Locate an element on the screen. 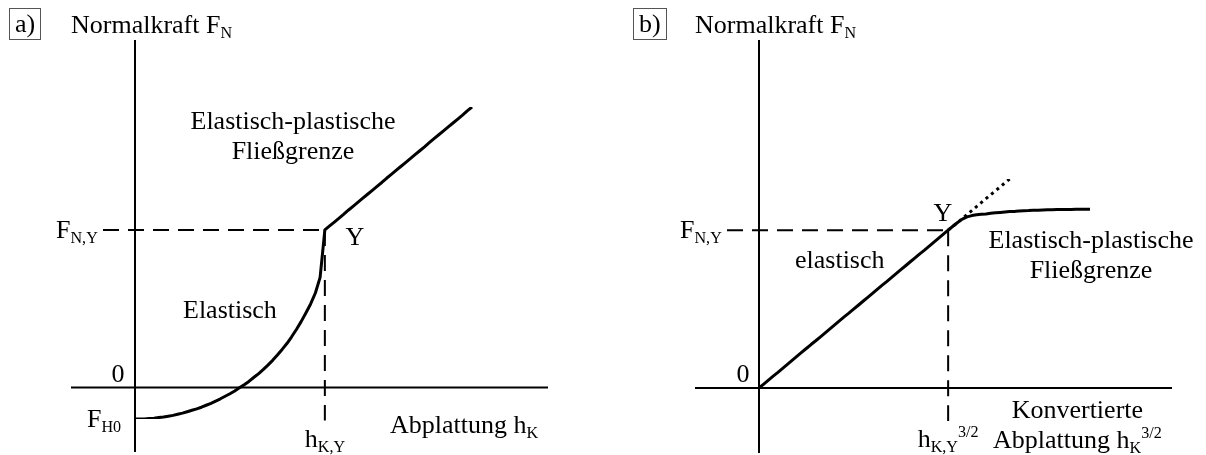  chart-title: b) is located at coordinates (650, 24).